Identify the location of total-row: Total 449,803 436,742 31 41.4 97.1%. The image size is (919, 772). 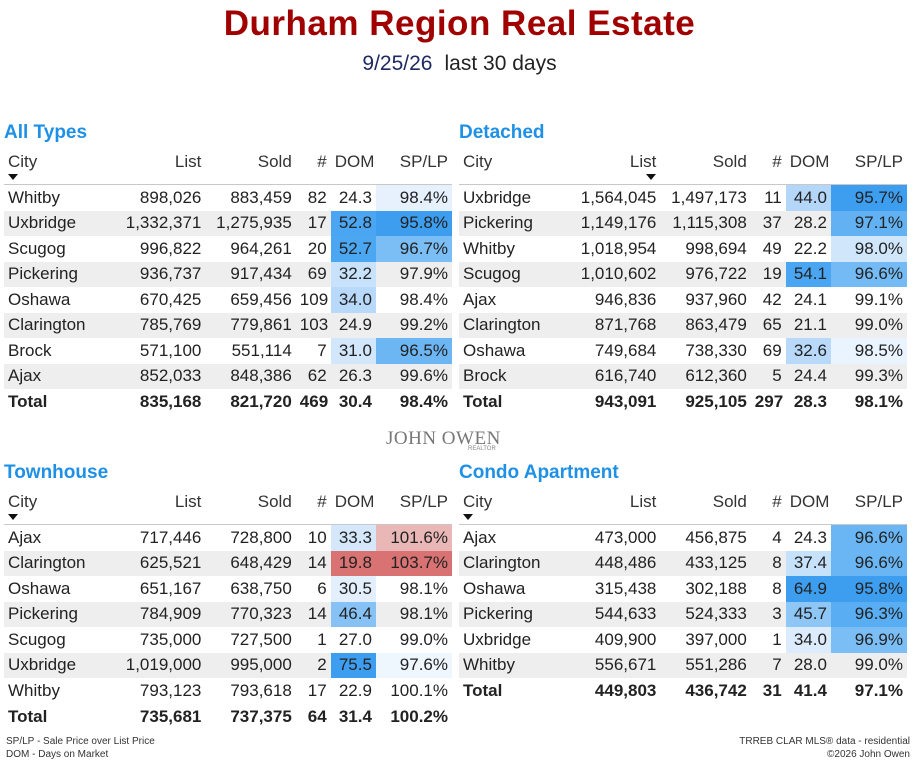
(683, 691).